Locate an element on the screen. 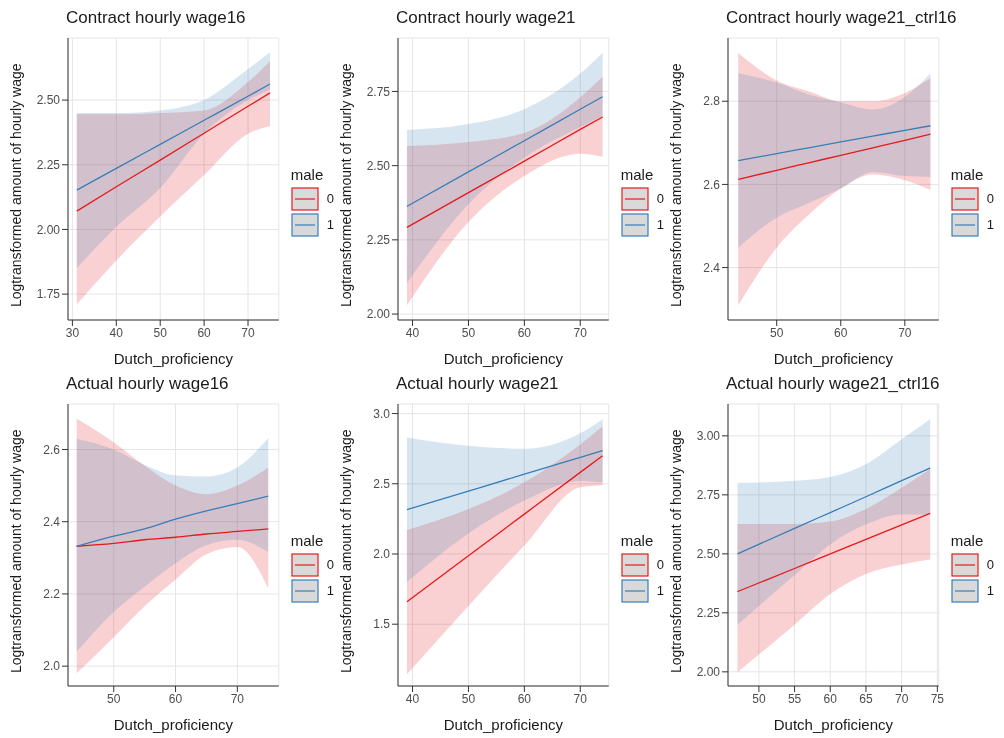 This screenshot has height=738, width=1004. y-tick-label: 3.00 is located at coordinates (708, 436).